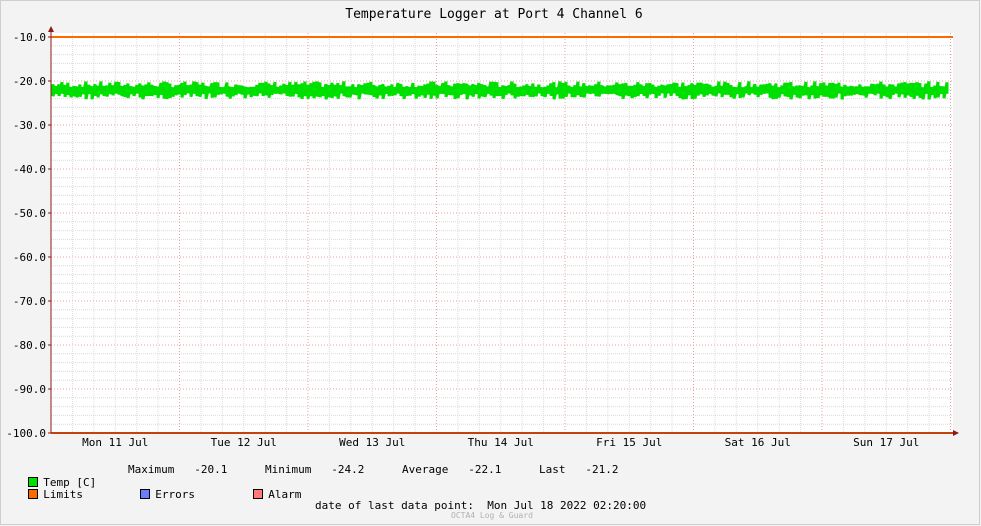  I want to click on x-tick-label: Wed 13 Jul, so click(372, 442).